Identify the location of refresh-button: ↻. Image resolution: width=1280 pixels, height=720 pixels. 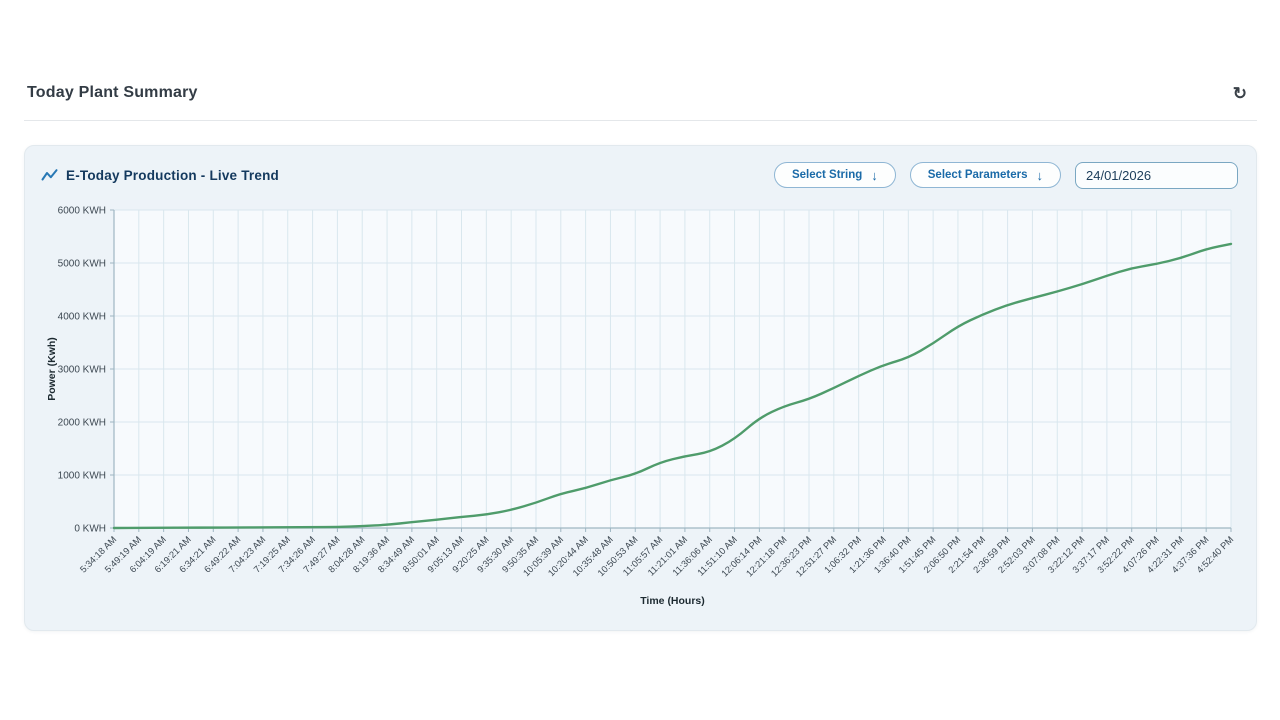
(1240, 93).